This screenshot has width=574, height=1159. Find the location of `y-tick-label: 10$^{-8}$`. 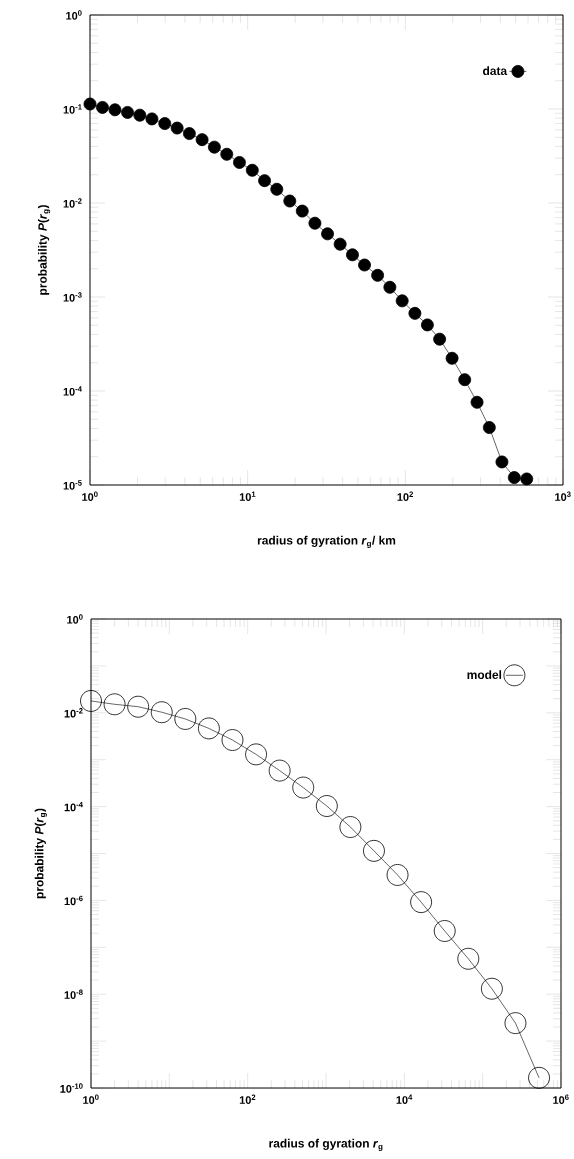

y-tick-label: 10$^{-8}$ is located at coordinates (73, 994).